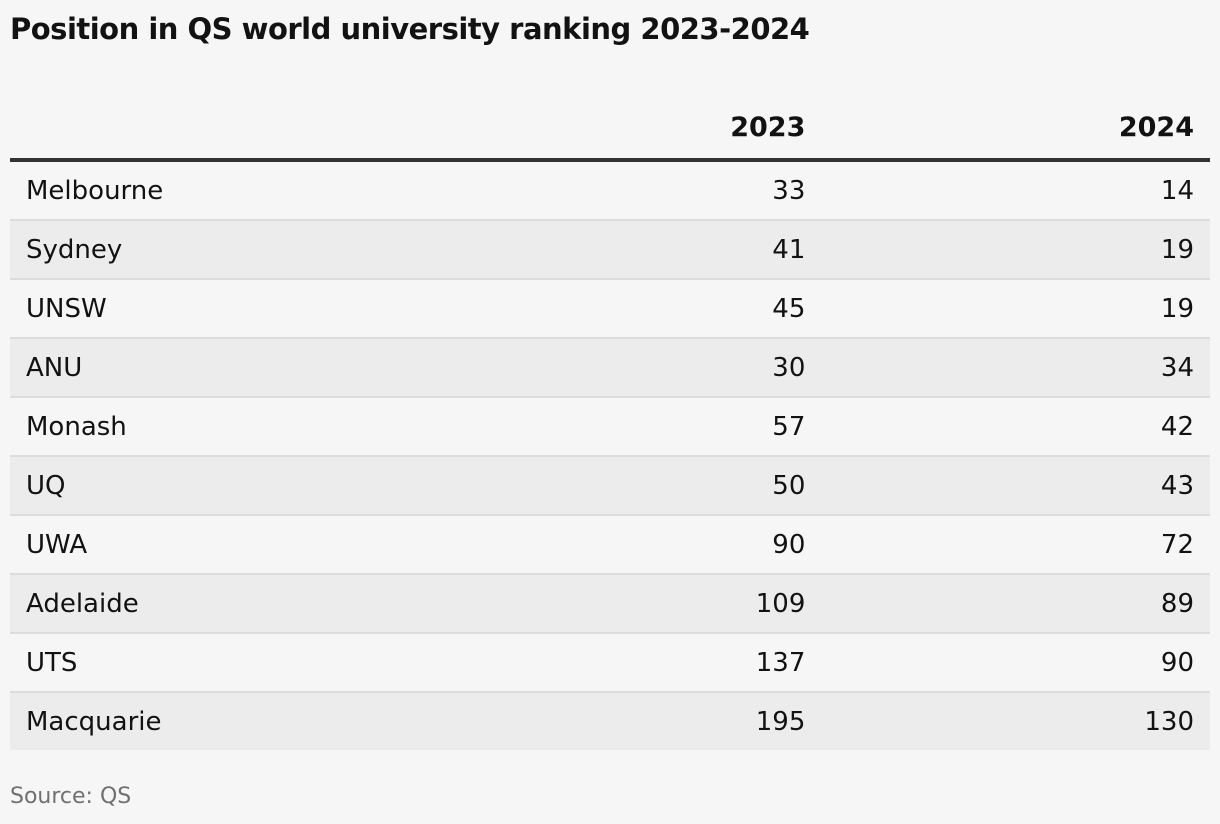 Image resolution: width=1220 pixels, height=824 pixels. I want to click on cell-university-name: UTS, so click(300, 663).